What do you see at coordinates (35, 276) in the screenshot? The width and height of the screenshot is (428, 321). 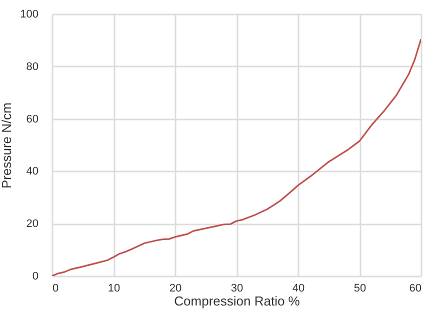 I see `y-tick-label: 0` at bounding box center [35, 276].